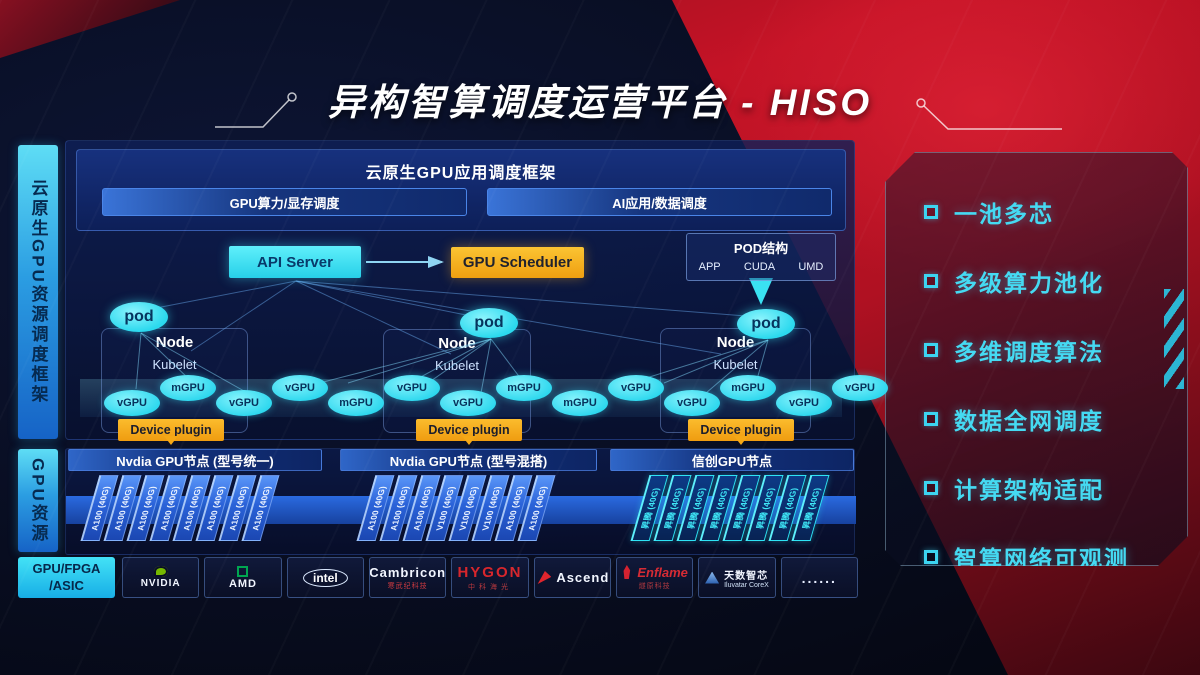  I want to click on vendor-sublabel: 寒武纪科技, so click(407, 586).